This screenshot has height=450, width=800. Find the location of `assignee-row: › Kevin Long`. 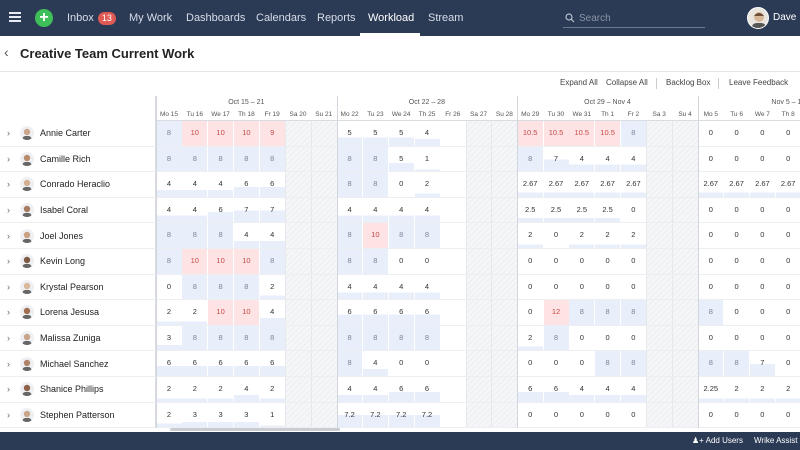

assignee-row: › Kevin Long is located at coordinates (78, 262).